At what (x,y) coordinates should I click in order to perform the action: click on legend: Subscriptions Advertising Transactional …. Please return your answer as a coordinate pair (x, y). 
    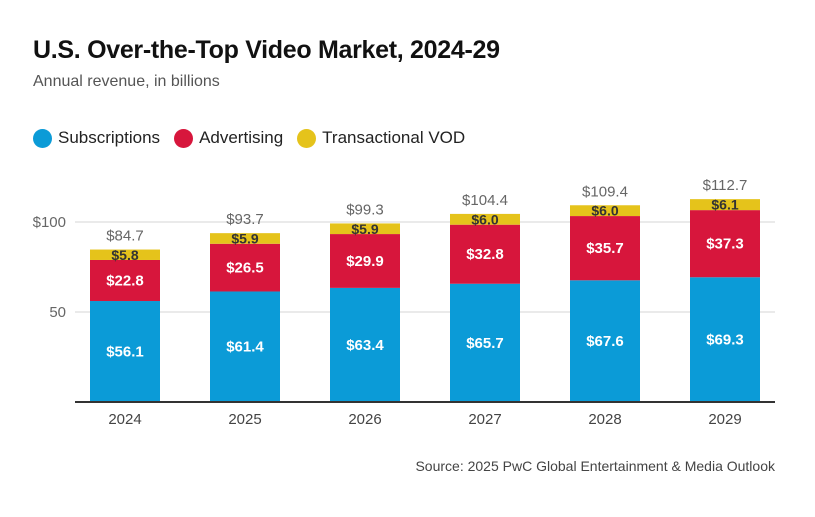
    Looking at the image, I should click on (249, 138).